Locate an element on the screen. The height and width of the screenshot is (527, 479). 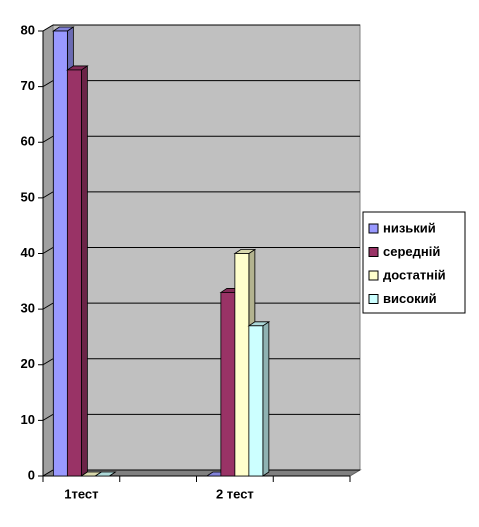
x-tick-label: 2 тест is located at coordinates (235, 493).